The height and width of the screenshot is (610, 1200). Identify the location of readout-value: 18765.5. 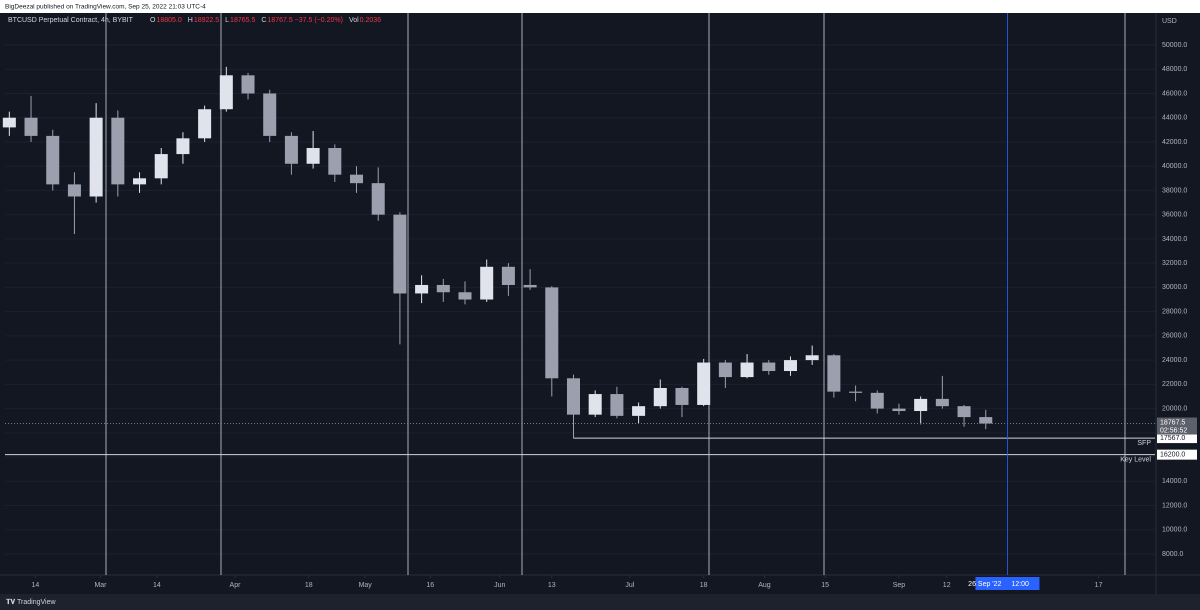
(242, 20).